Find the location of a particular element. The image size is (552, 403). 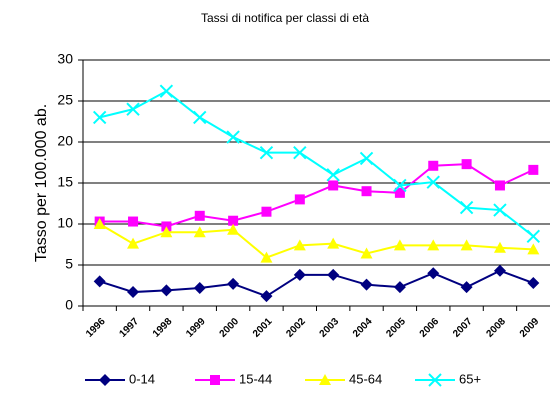

x-tick-label: 2002 is located at coordinates (296, 328).